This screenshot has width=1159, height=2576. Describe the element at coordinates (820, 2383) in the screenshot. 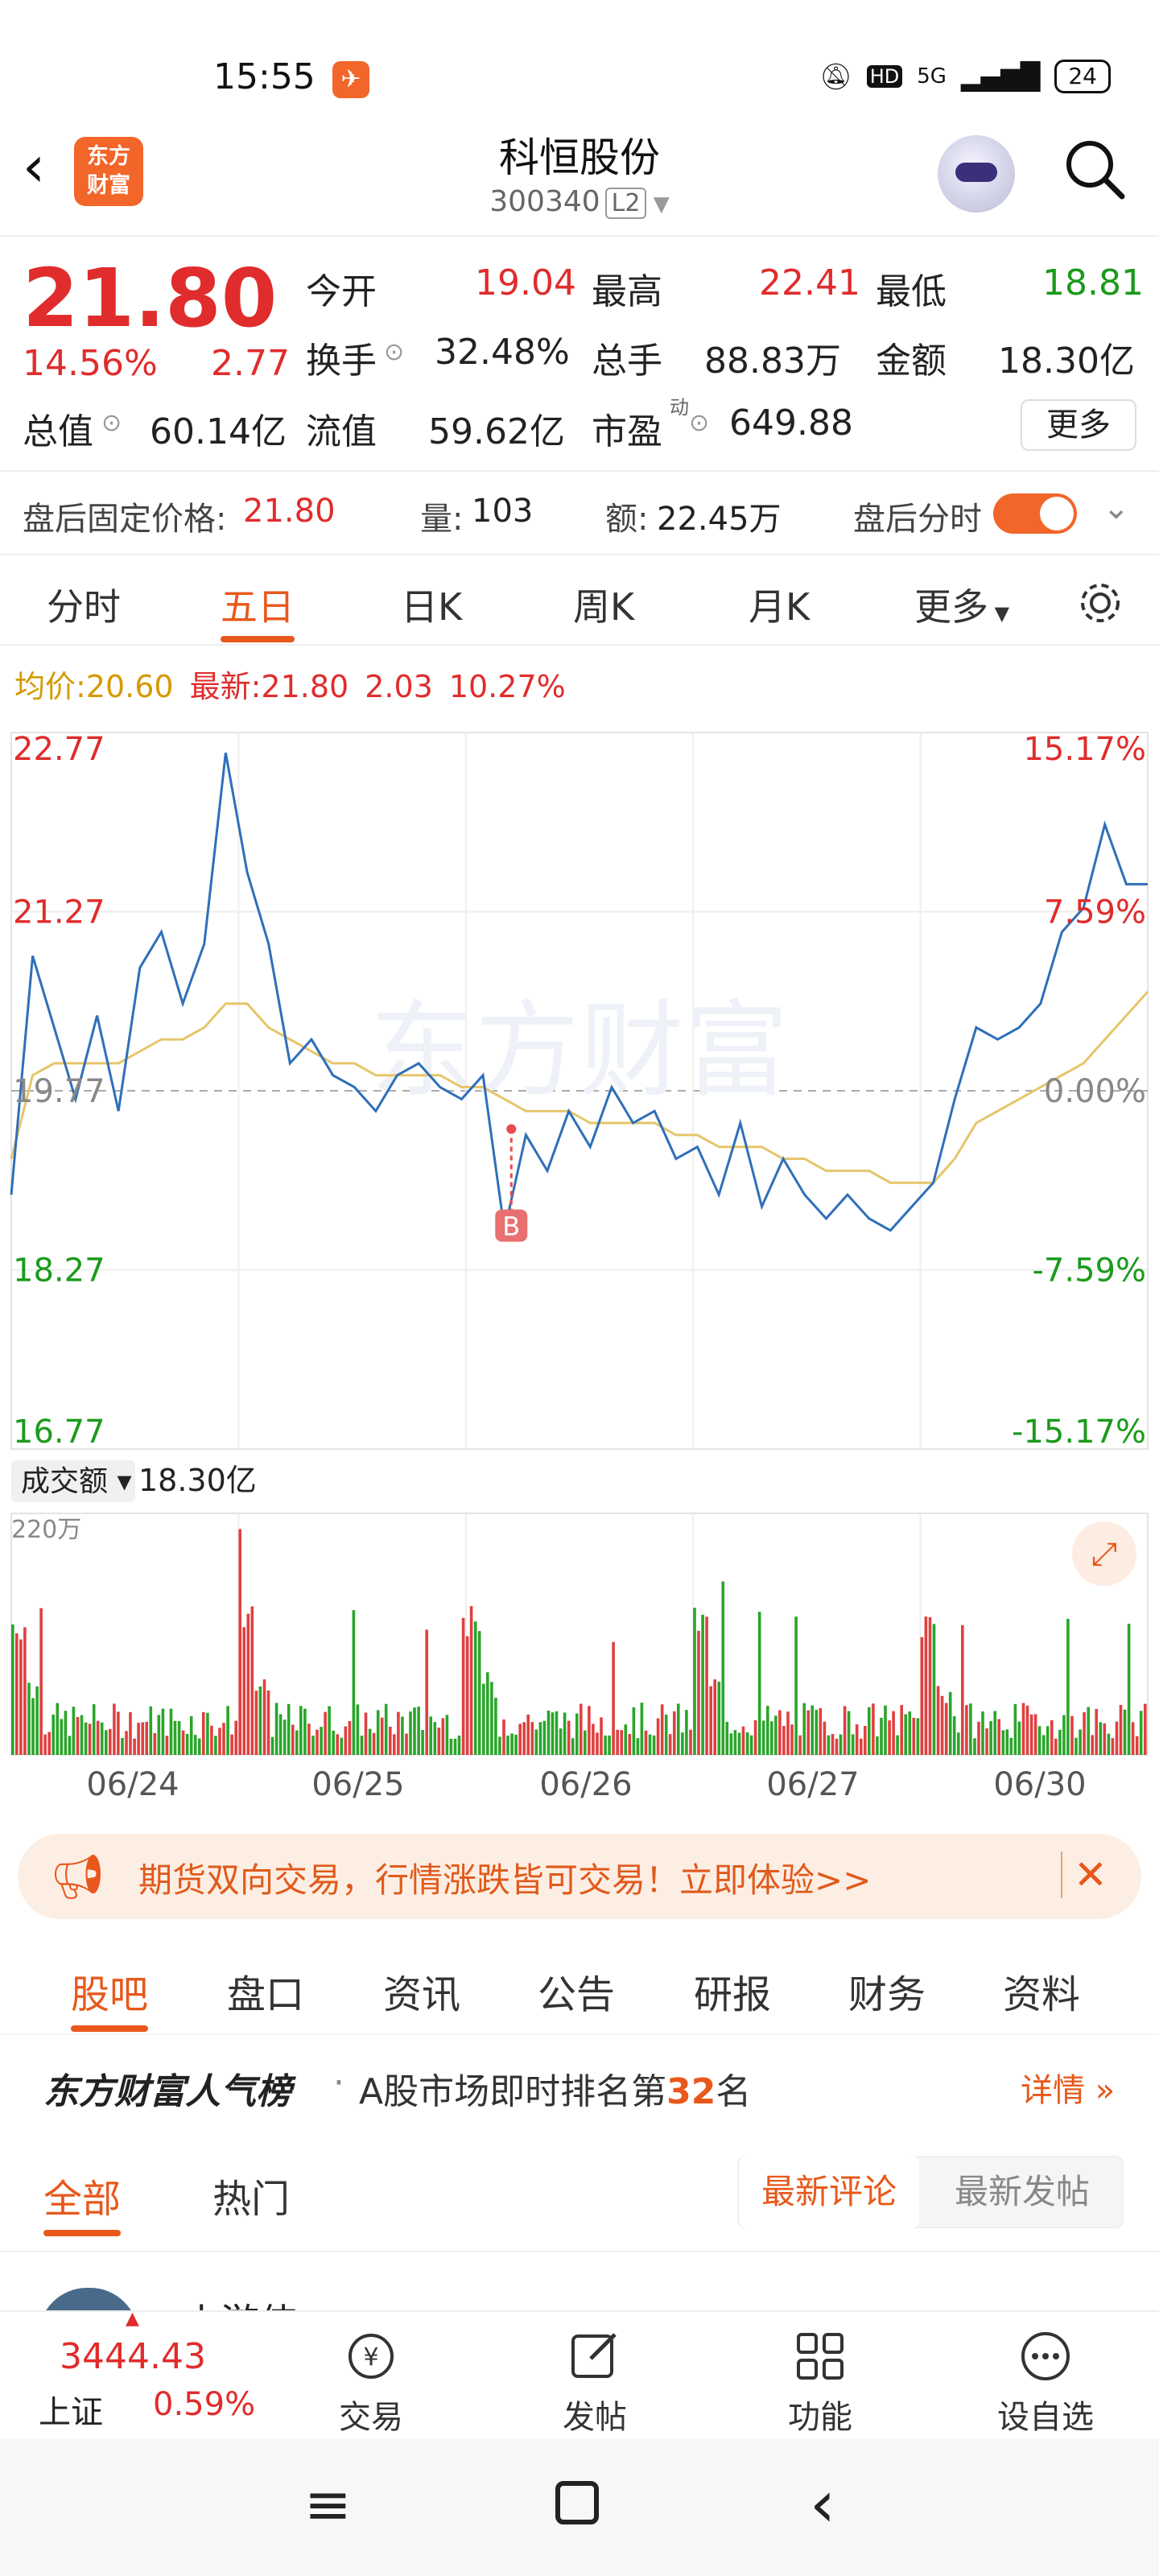

I see `nav-functions: 功能` at that location.